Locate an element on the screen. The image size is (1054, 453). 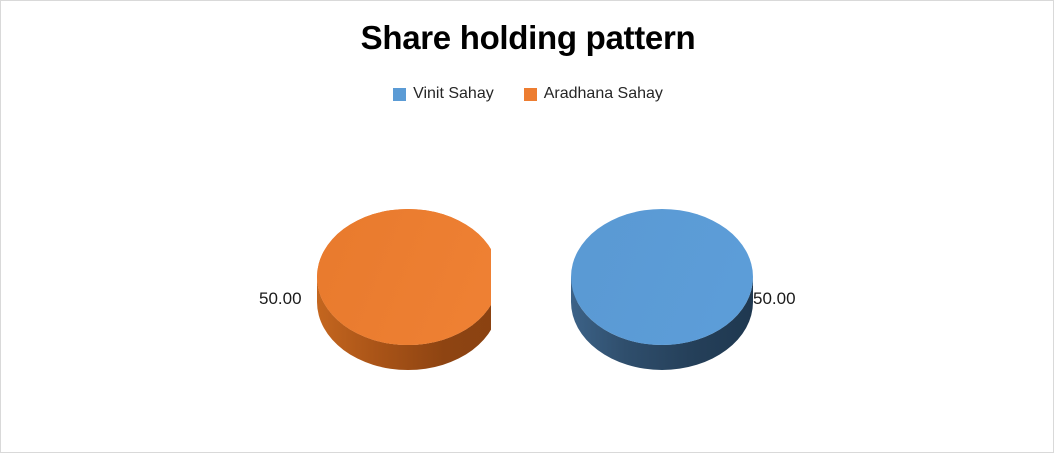
pie-slice-top-disc-aradhana-sahay is located at coordinates (408, 277).